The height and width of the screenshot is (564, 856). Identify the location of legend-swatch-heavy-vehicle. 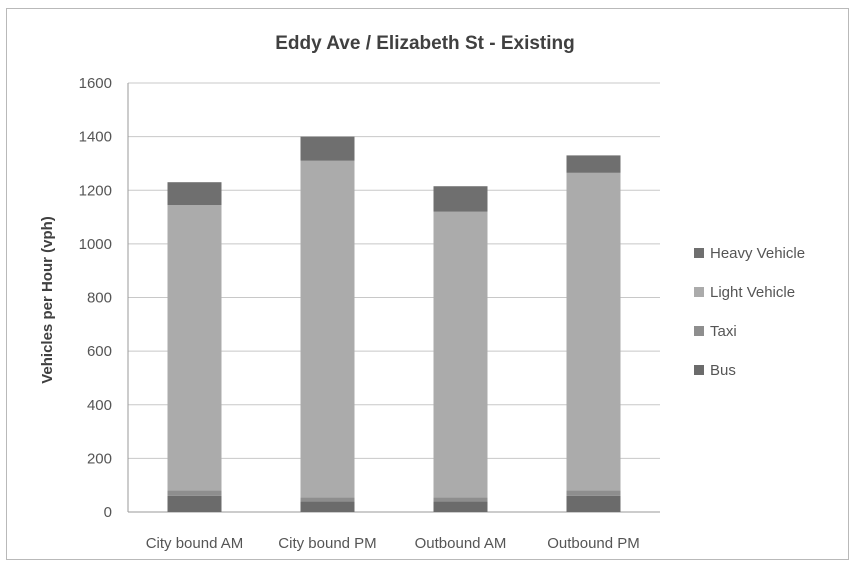
(699, 253).